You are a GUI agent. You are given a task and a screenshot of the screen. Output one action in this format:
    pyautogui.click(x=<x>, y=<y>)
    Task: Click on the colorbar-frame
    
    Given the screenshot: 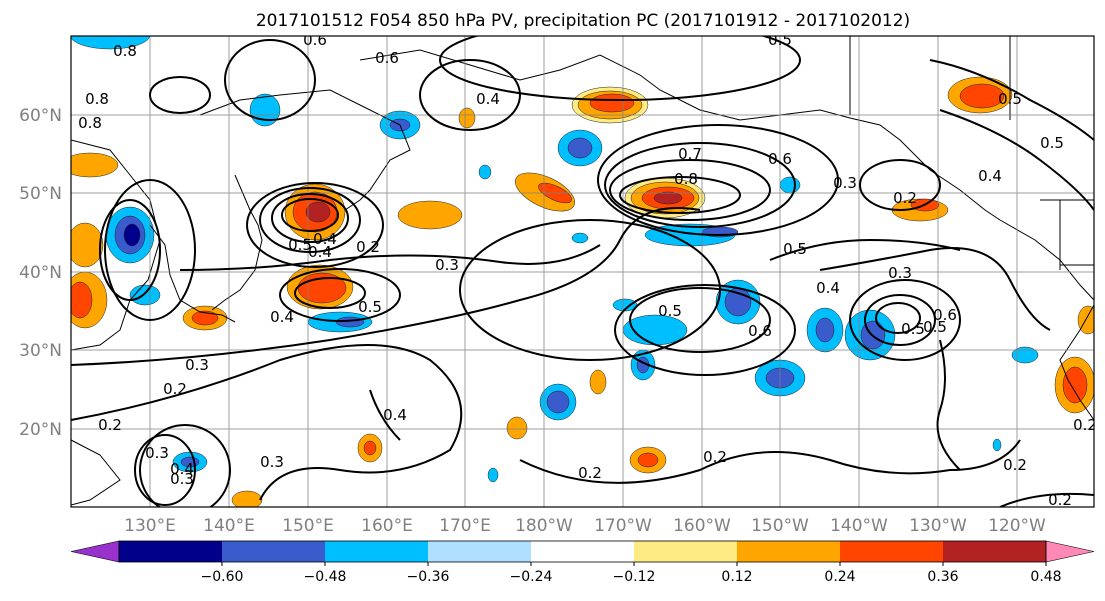 What is the action you would take?
    pyautogui.click(x=582, y=551)
    